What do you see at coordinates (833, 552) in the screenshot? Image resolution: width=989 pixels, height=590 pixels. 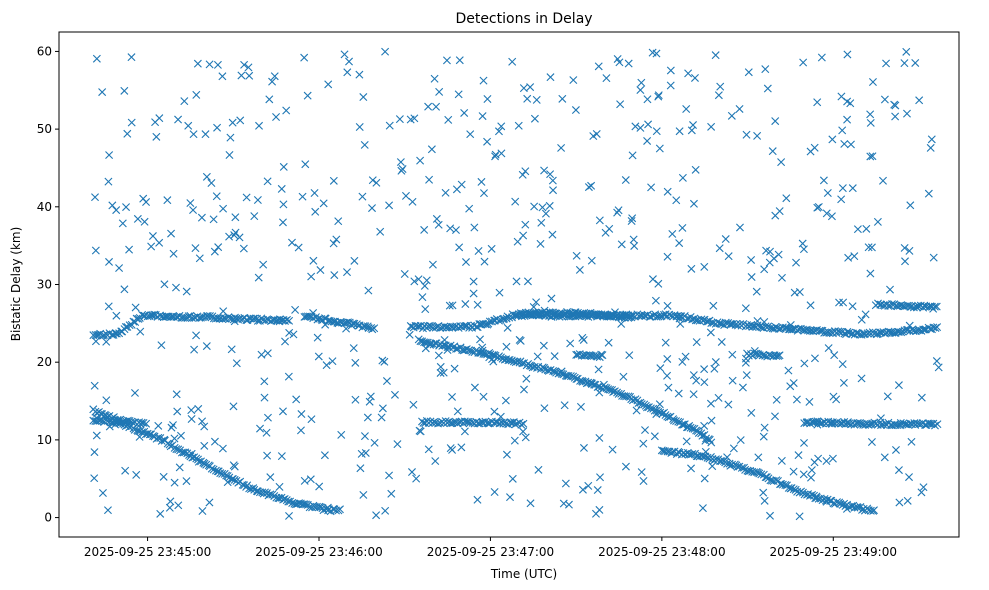 I see `x-tick-label: 2025-09-25 23:49:00` at bounding box center [833, 552].